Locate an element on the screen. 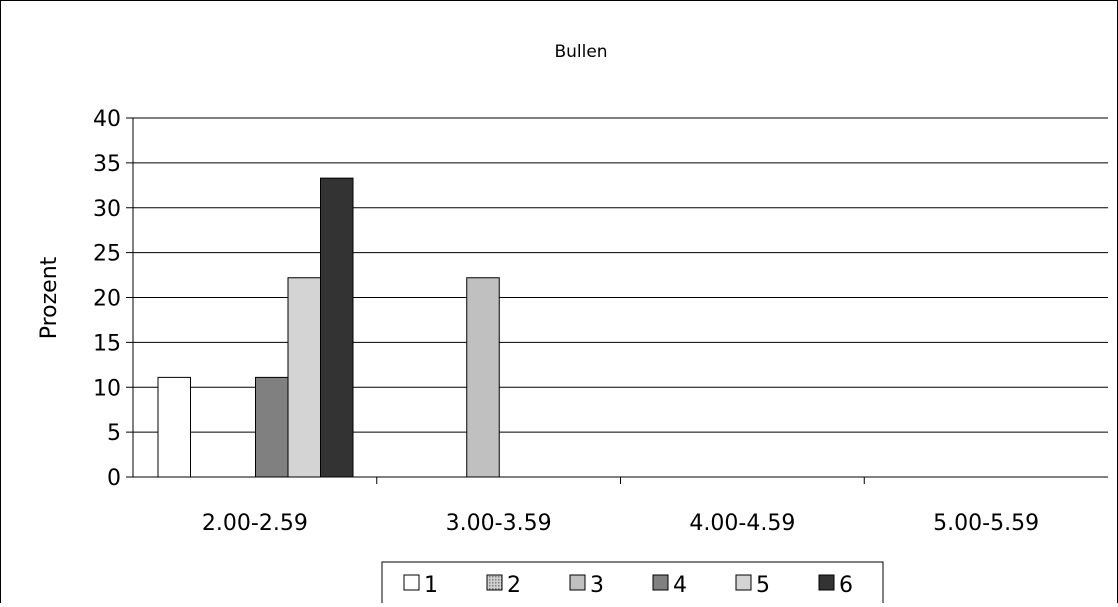  x-tick-label: 2.00-2.59 is located at coordinates (255, 523).